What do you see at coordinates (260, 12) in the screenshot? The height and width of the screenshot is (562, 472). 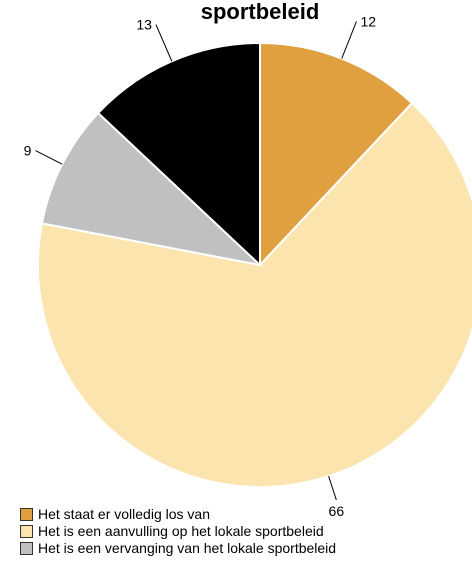 I see `chart-title: sportbeleid` at bounding box center [260, 12].